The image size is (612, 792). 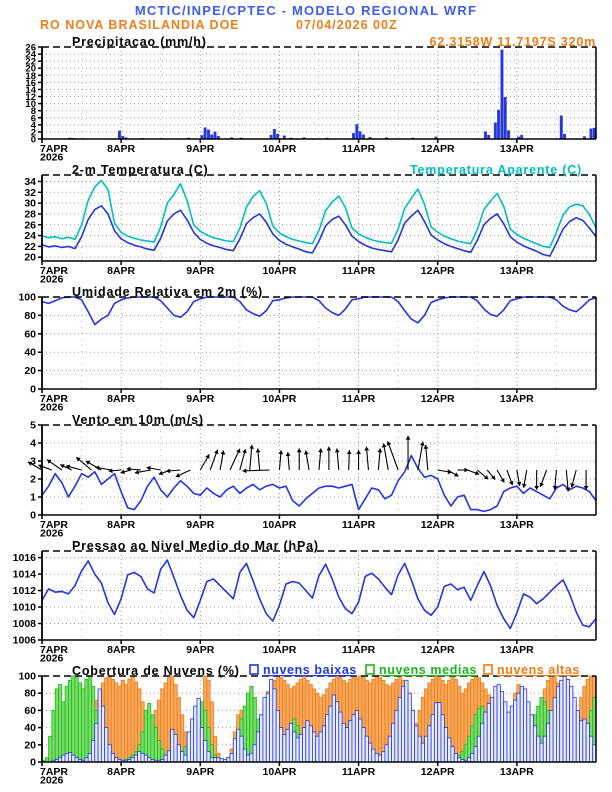 What do you see at coordinates (140, 170) in the screenshot?
I see `svg-text: 2-m Temperatura (C)` at bounding box center [140, 170].